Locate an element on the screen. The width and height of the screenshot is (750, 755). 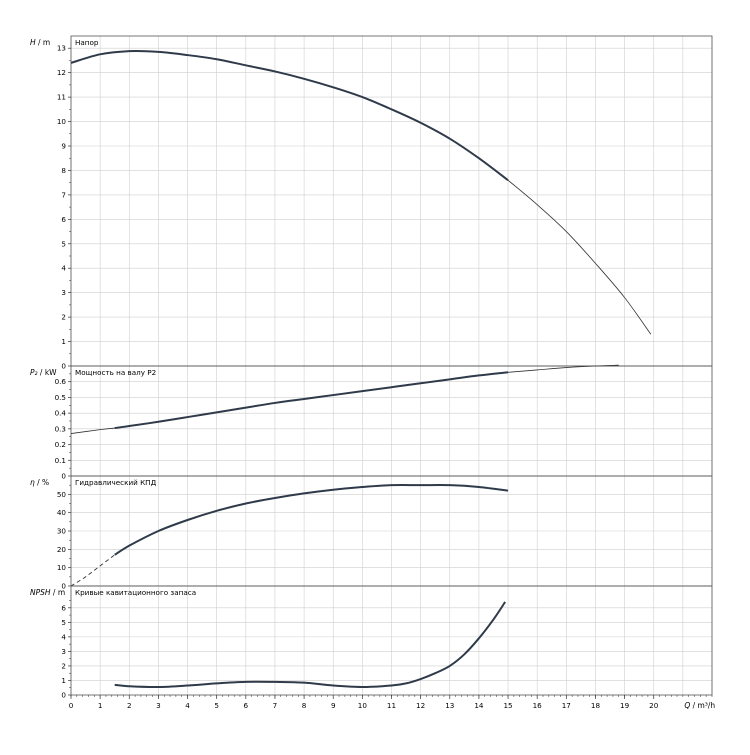
x-tick-label: 5 is located at coordinates (216, 705).